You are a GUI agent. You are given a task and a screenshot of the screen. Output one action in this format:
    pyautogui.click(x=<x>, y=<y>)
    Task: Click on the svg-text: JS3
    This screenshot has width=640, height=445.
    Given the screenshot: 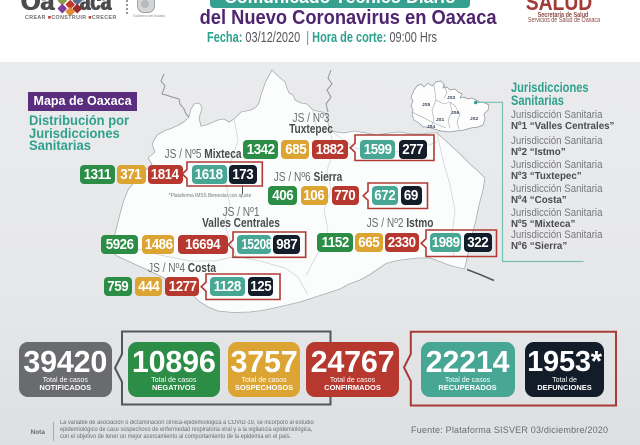 What is the action you would take?
    pyautogui.click(x=451, y=97)
    